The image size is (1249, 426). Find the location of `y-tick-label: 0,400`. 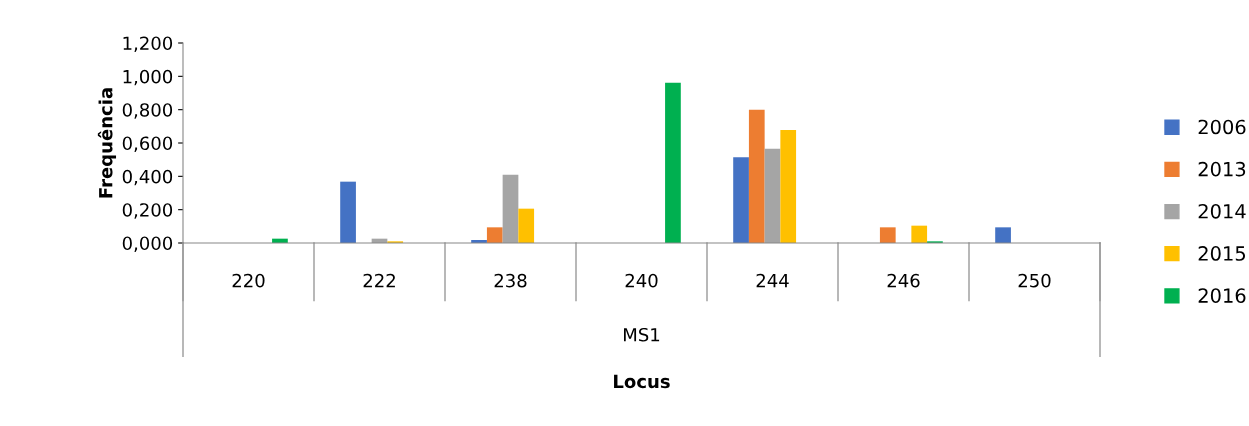

y-tick-label: 0,400 is located at coordinates (147, 177).